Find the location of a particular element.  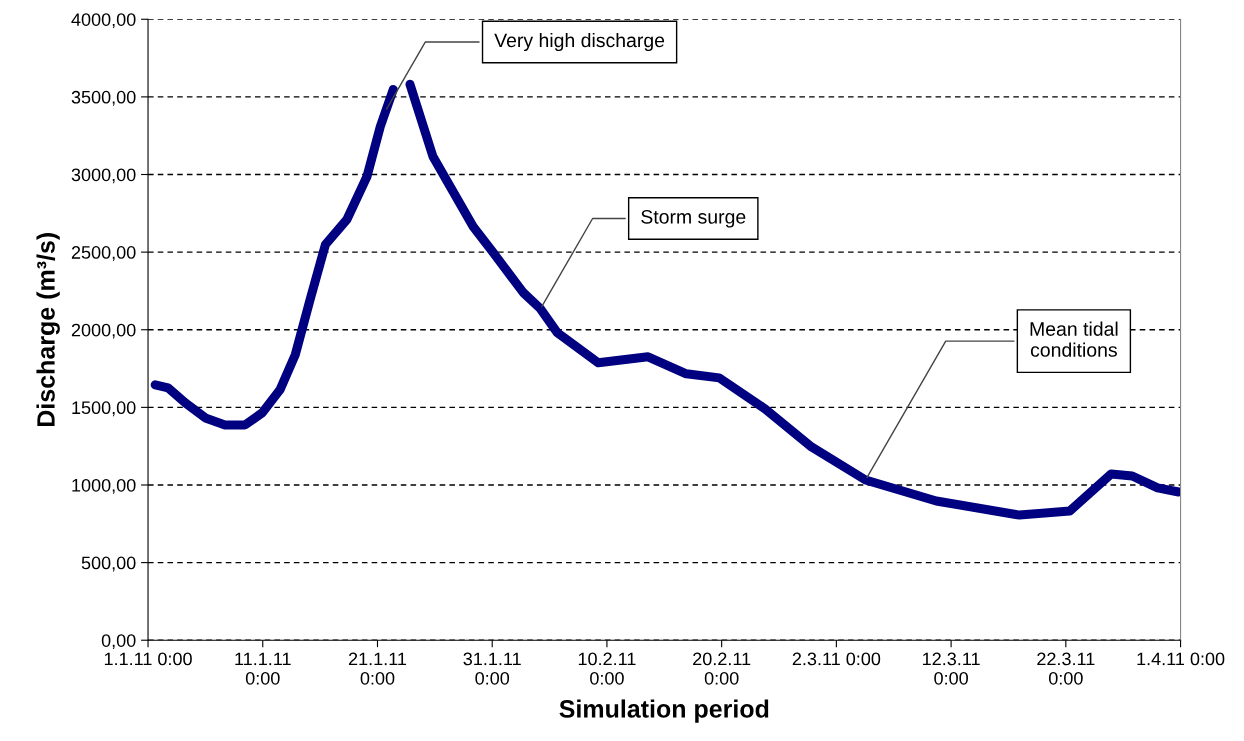

x-tick-label: 12.3.11 0:00 is located at coordinates (951, 668).